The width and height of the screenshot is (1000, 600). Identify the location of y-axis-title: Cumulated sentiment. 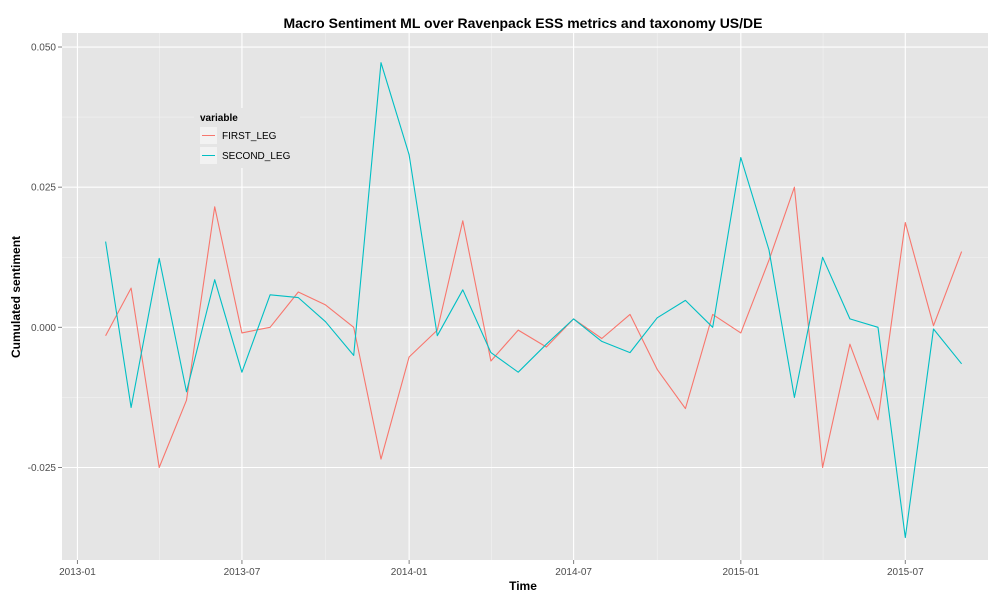
(16, 297).